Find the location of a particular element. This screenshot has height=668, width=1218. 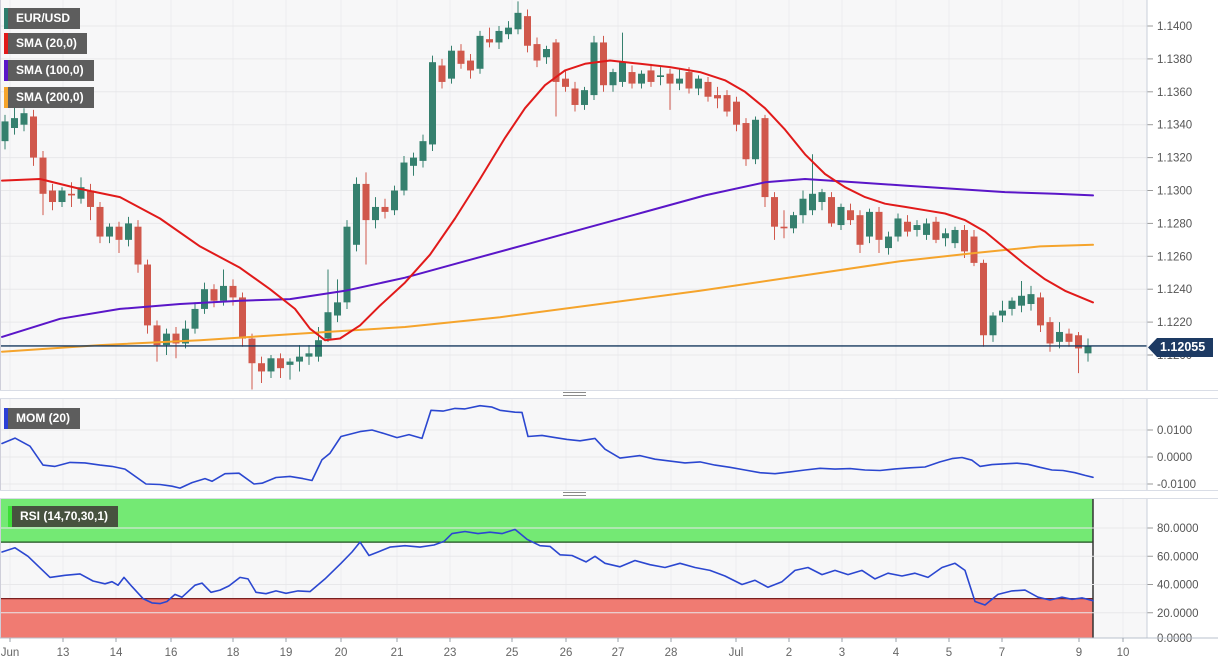

mom-legend-chip: MOM (20) is located at coordinates (42, 418).